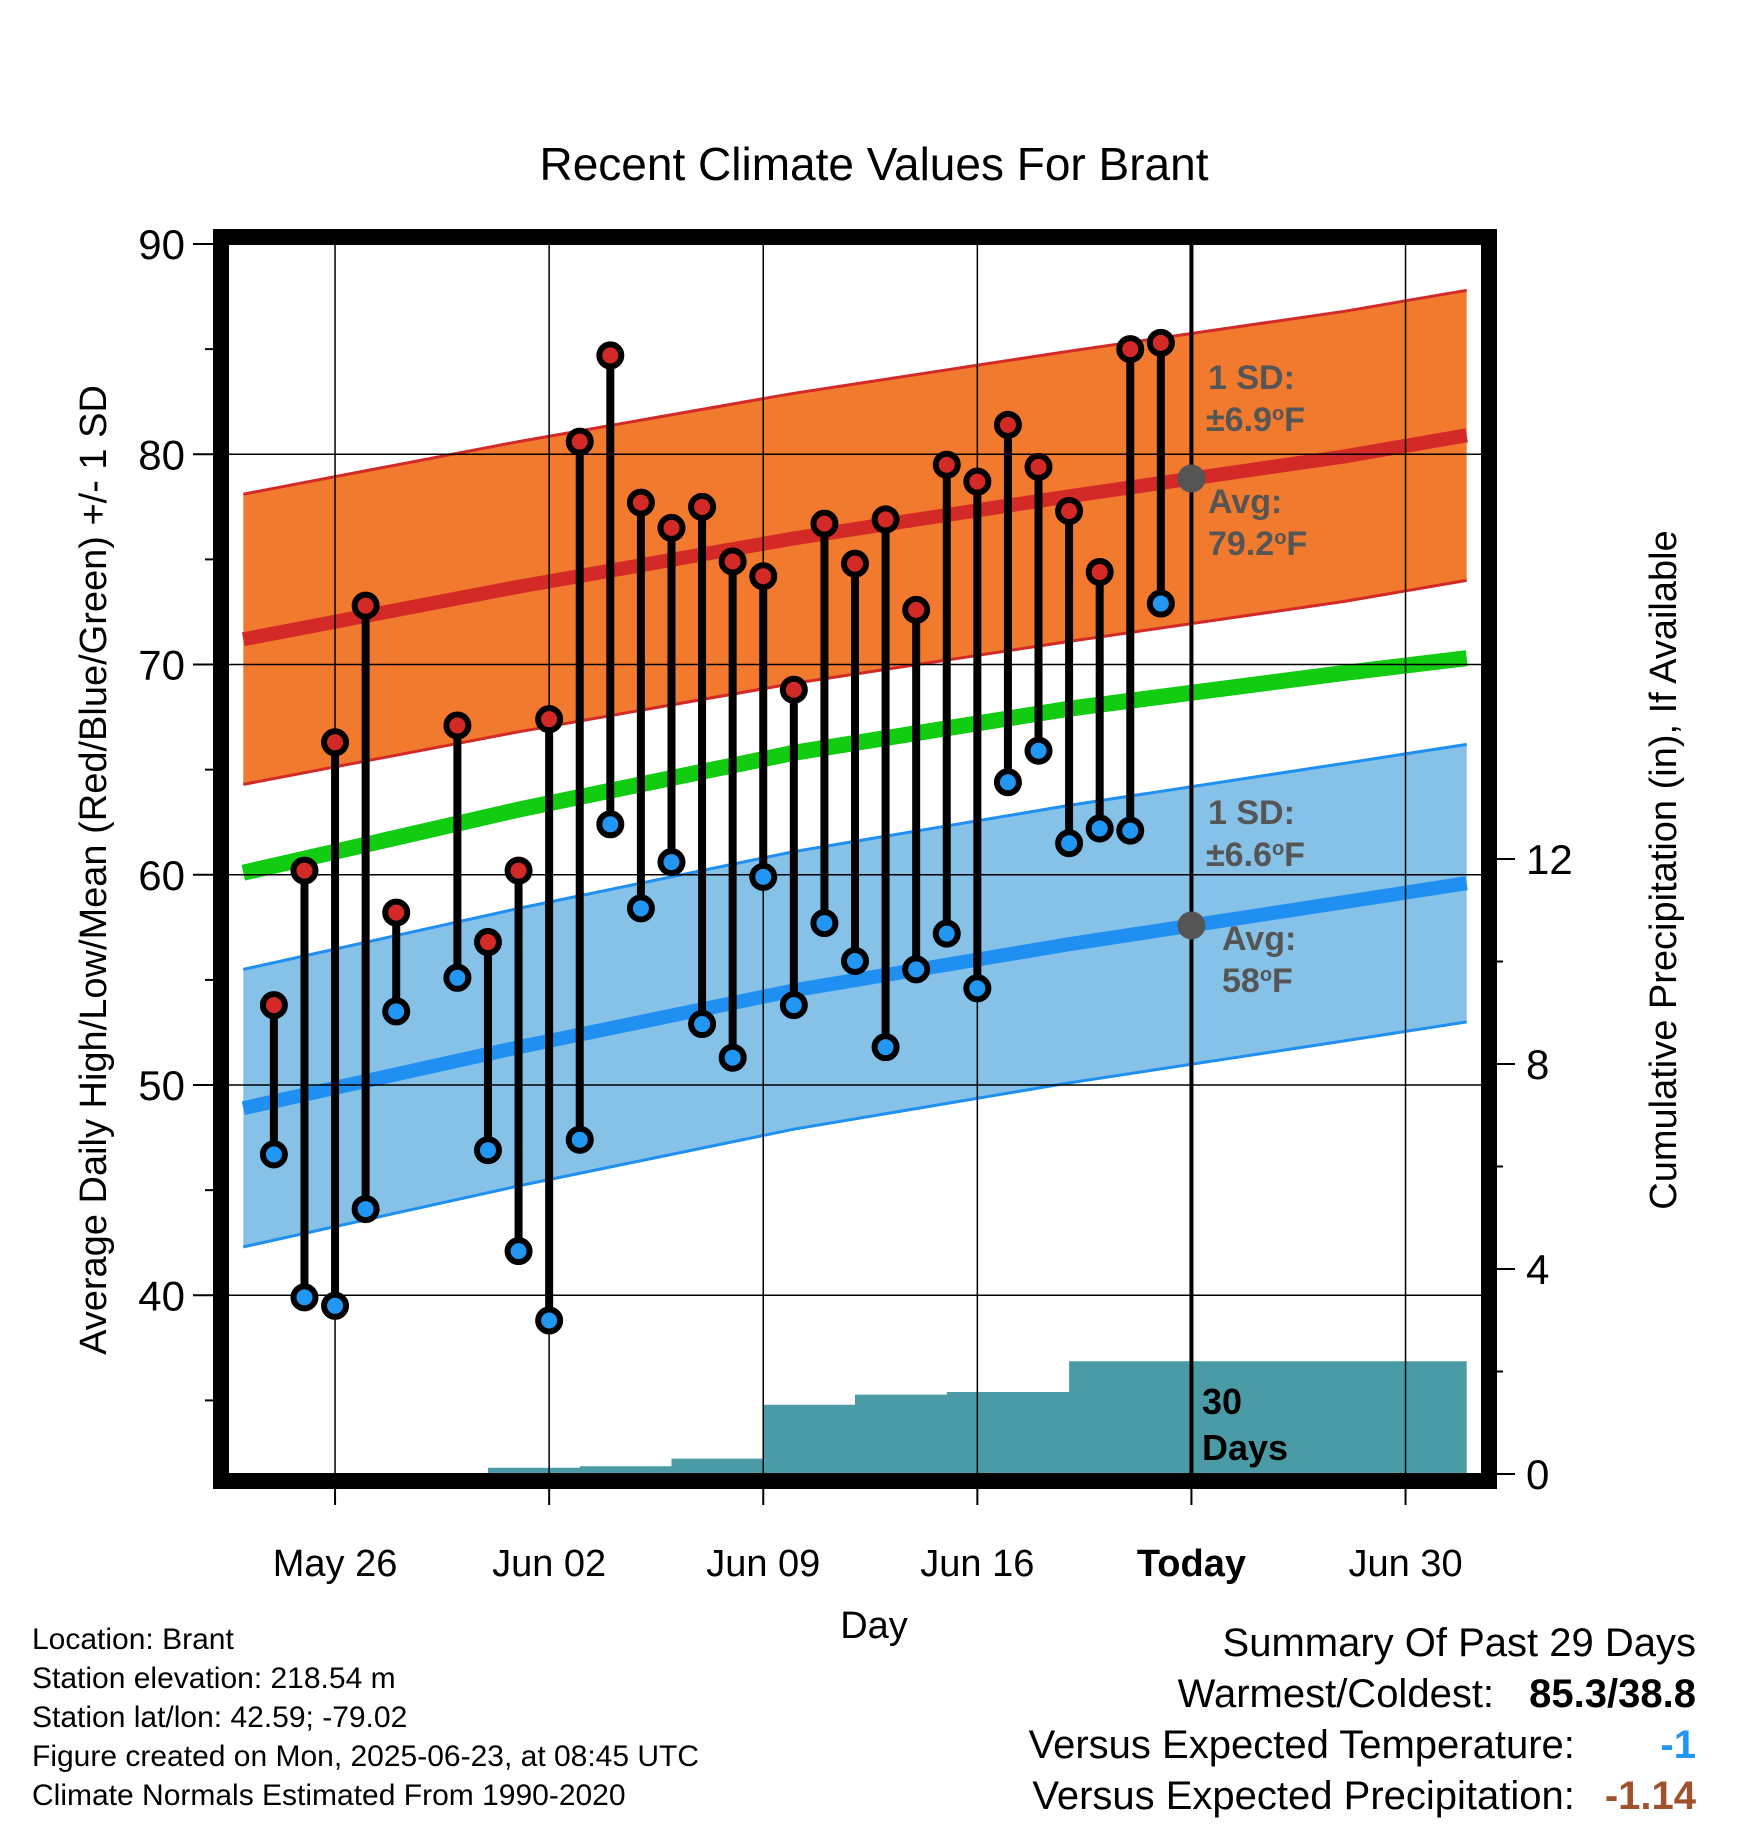 Image resolution: width=1748 pixels, height=1828 pixels. What do you see at coordinates (1222, 1401) in the screenshot?
I see `days-label-line1: 30` at bounding box center [1222, 1401].